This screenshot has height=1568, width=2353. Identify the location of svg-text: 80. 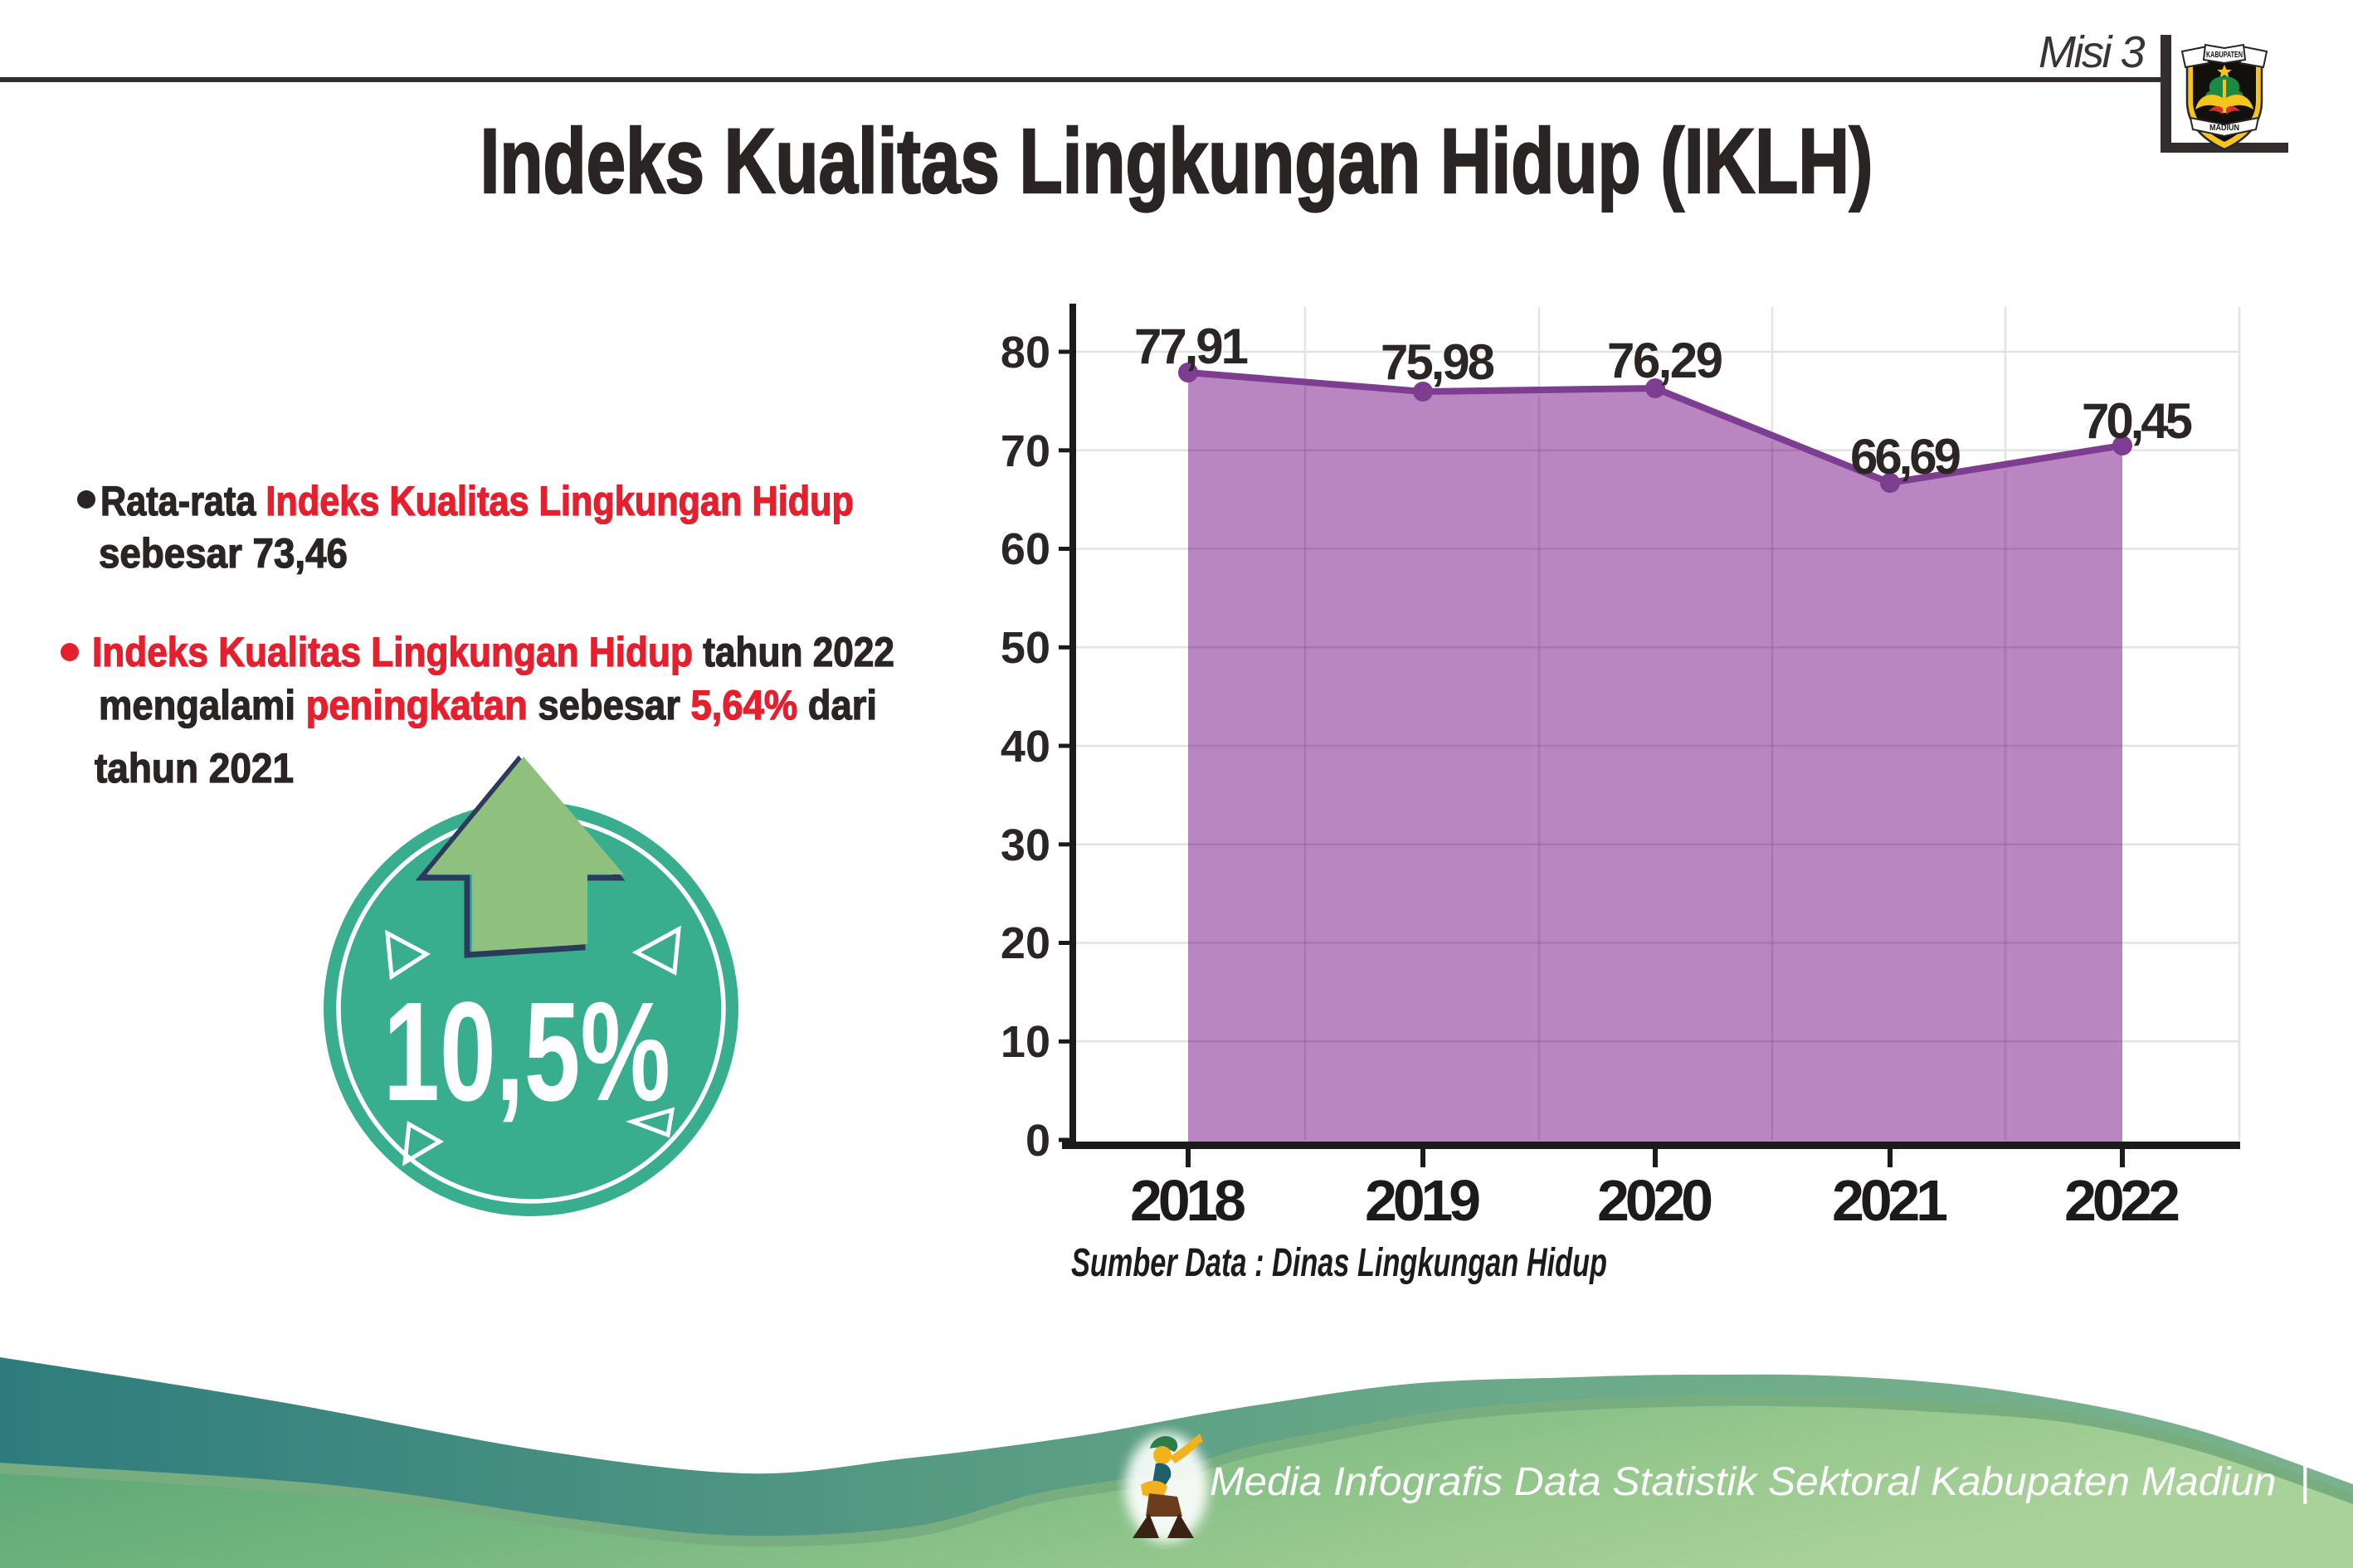
(1025, 352).